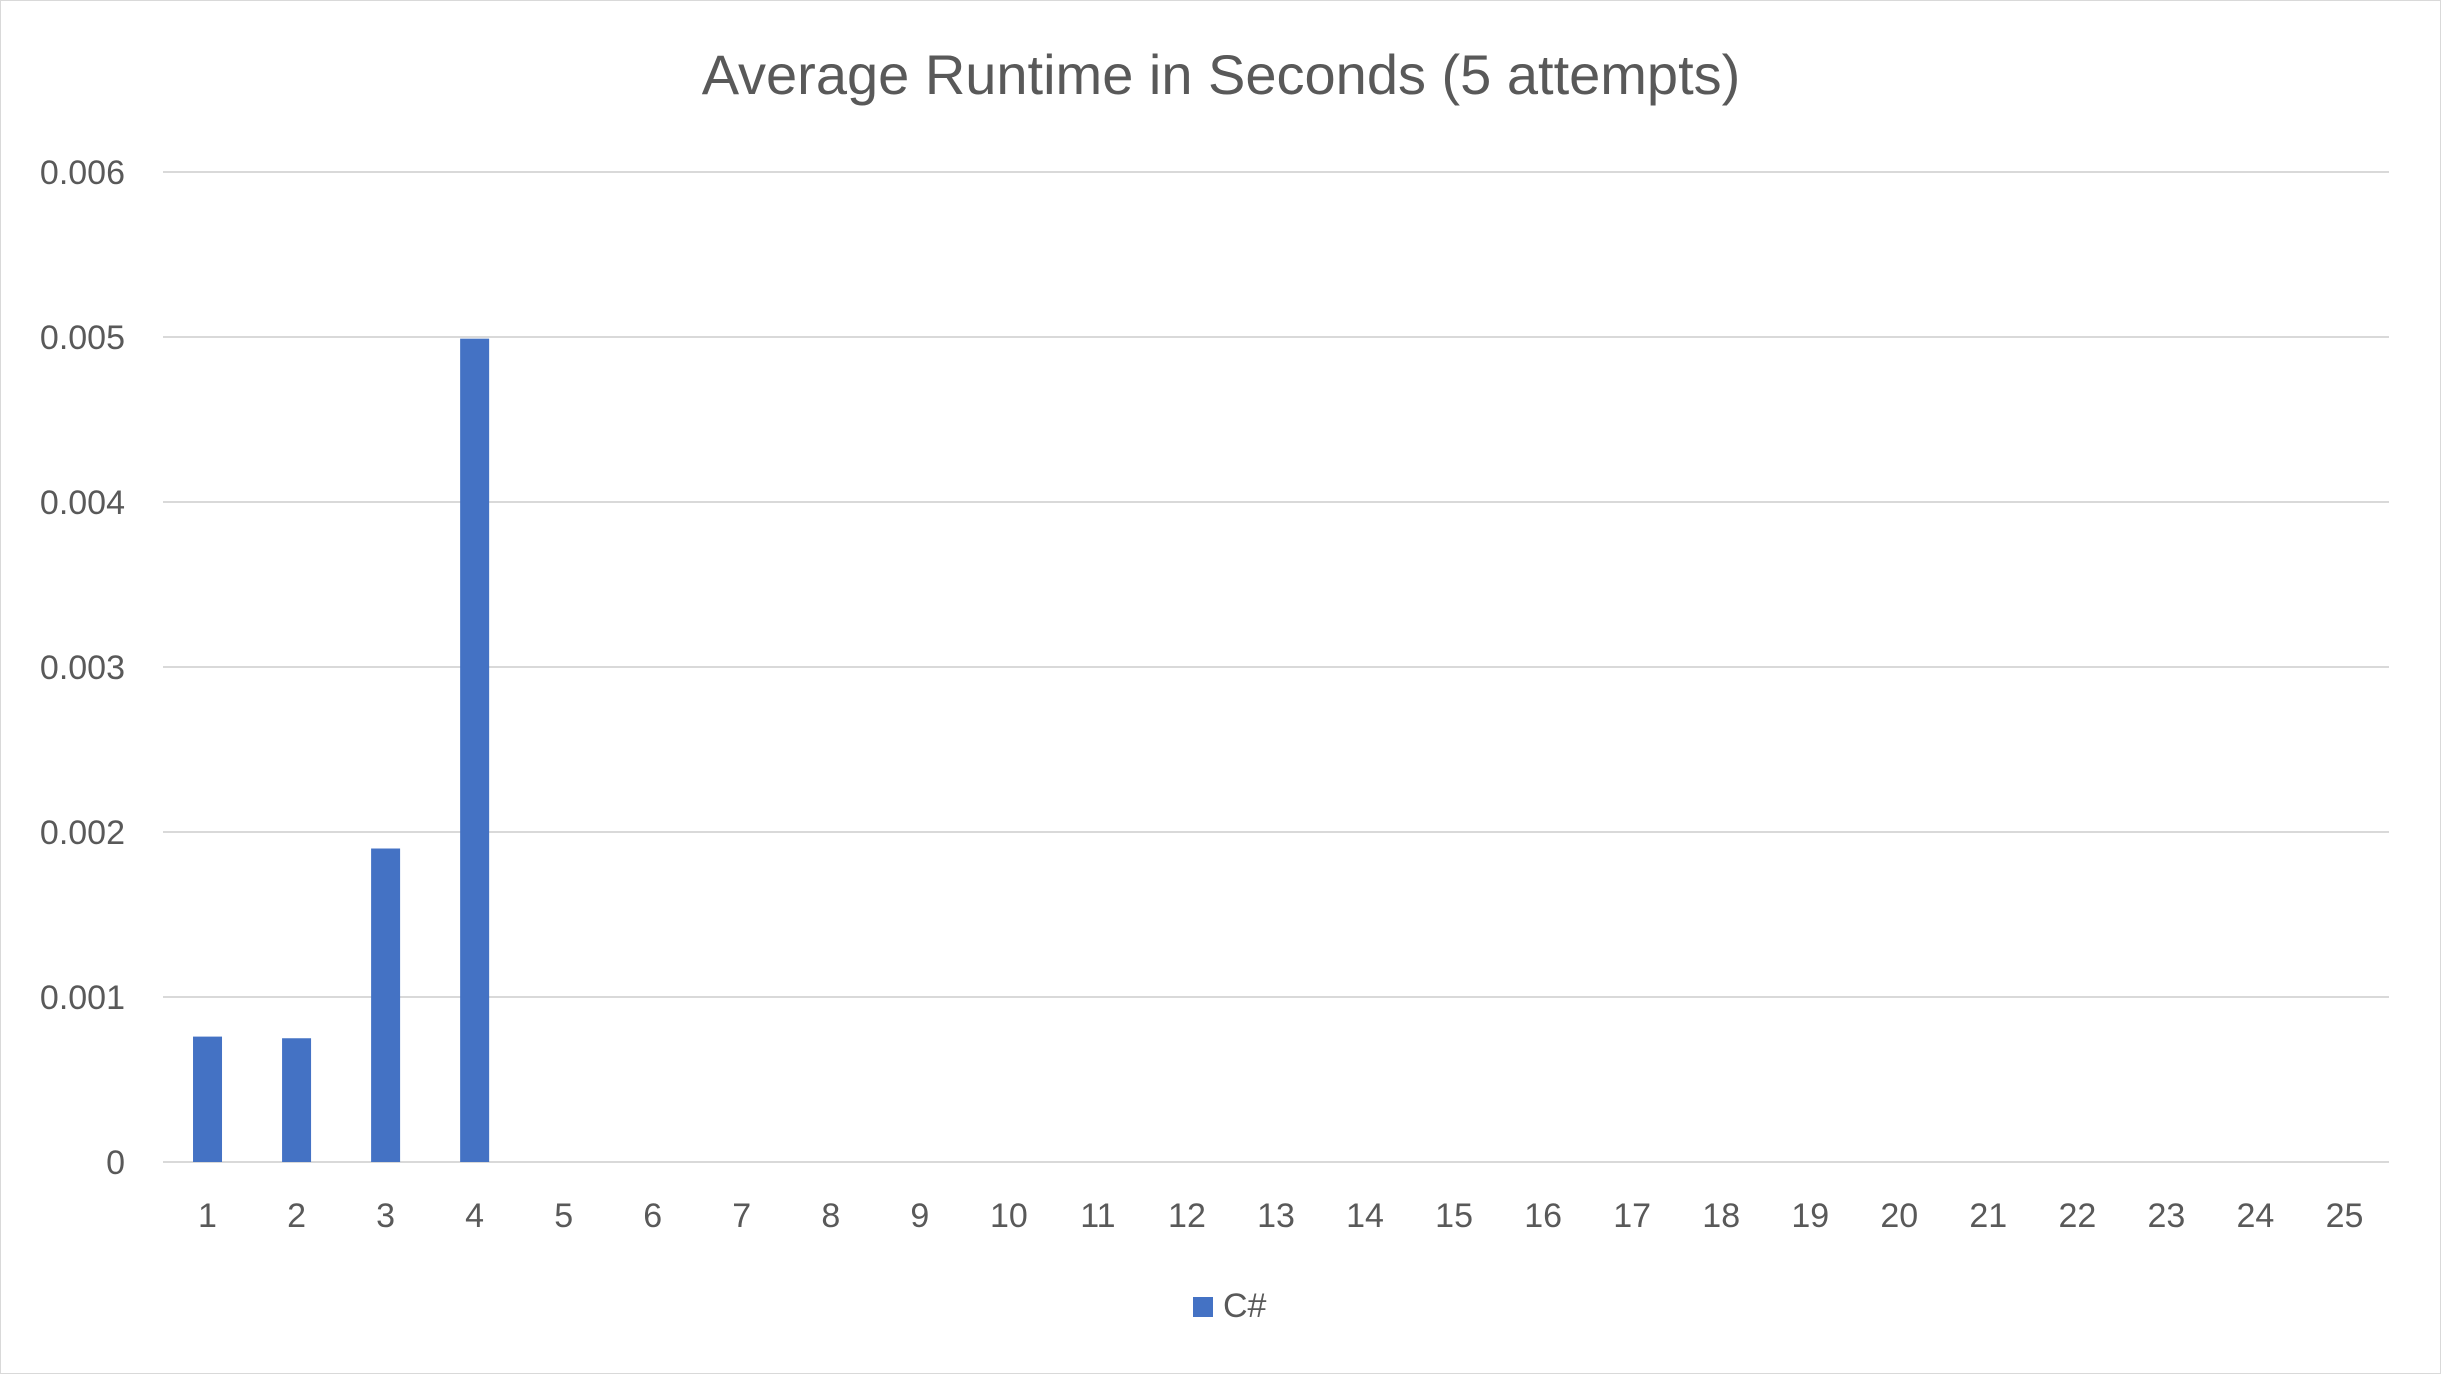 This screenshot has height=1378, width=2441. What do you see at coordinates (1187, 1216) in the screenshot?
I see `x-tick-label: 12` at bounding box center [1187, 1216].